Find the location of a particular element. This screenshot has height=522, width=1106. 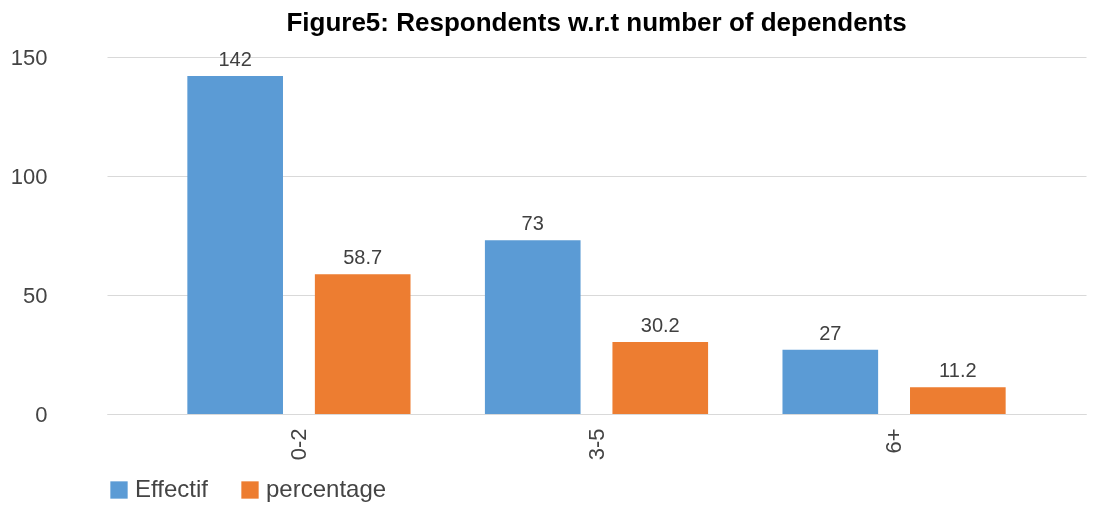

y-tick-label: 0 is located at coordinates (41, 414).